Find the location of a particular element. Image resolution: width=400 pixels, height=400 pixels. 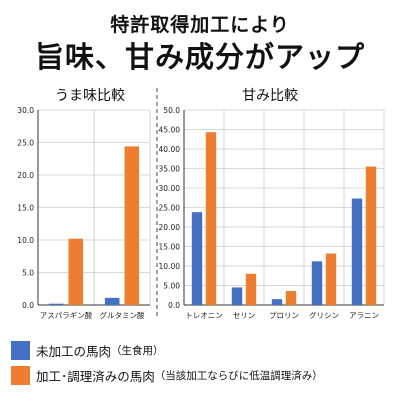

legend-item-processed: 加工･調理済みの馬肉 （当該加工ならびに低温調理済み） is located at coordinates (167, 375).